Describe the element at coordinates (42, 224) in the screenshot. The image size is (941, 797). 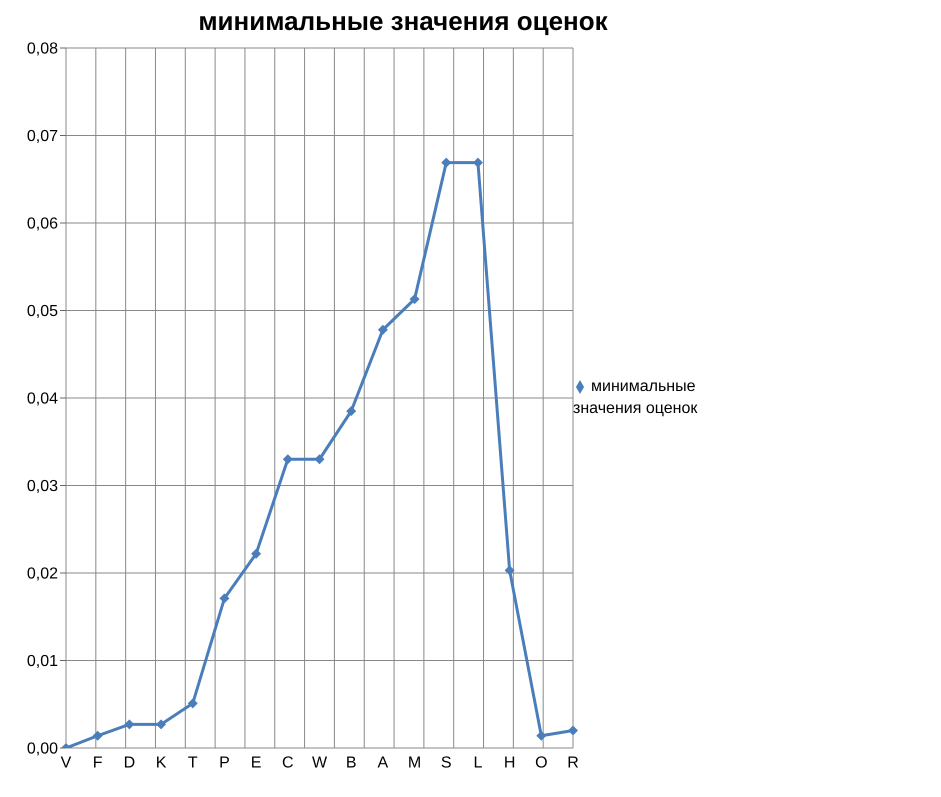
I see `y-tick-label: 0,06` at that location.